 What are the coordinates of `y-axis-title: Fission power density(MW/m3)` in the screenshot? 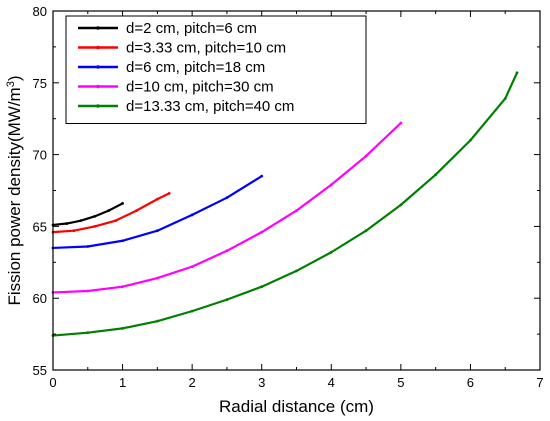 It's located at (14, 190).